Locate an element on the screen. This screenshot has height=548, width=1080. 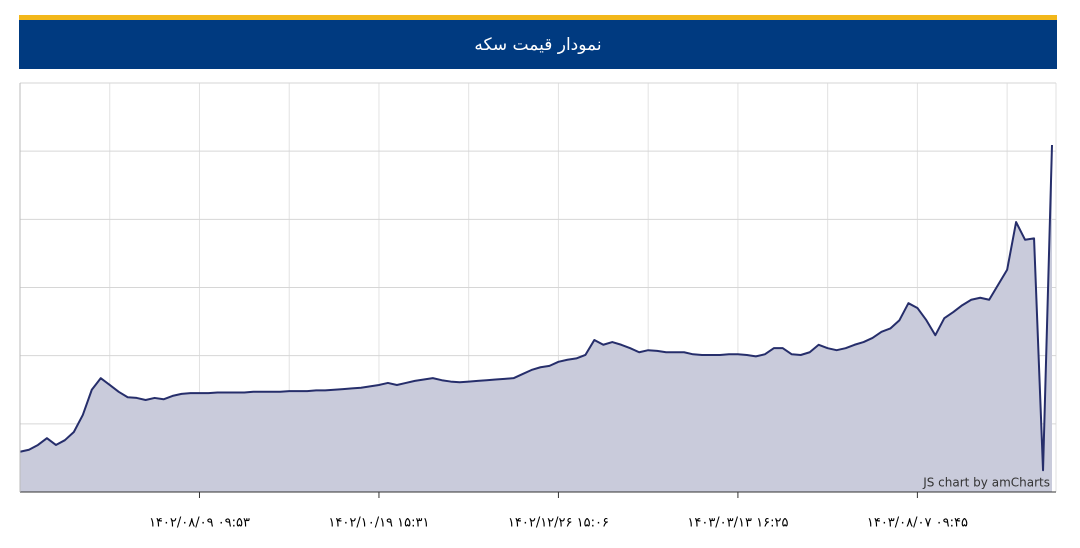
x-tick-label: ۱۴۰۳/۰۸/۰۷ ۰۹:۴۵ is located at coordinates (917, 523).